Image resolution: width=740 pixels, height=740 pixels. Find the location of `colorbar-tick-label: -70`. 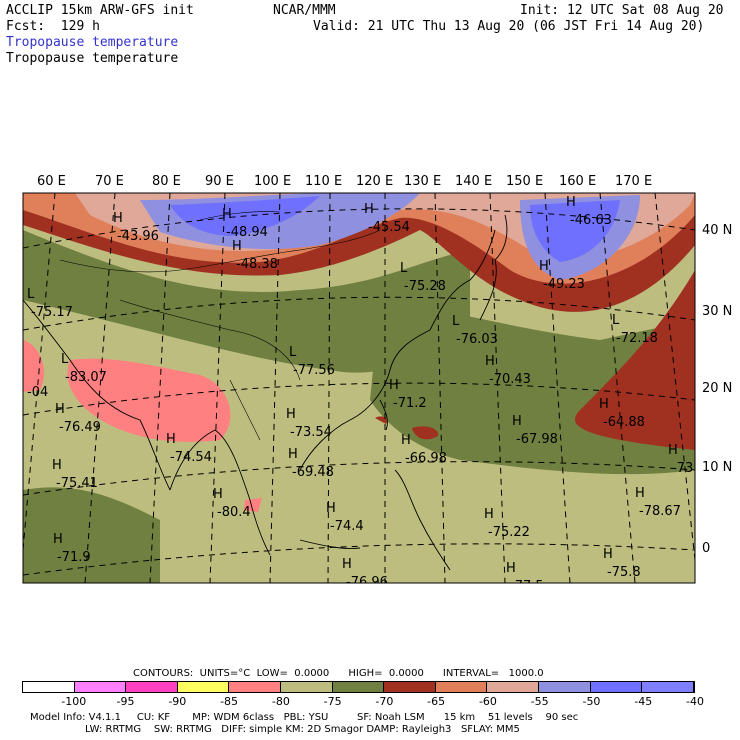

colorbar-tick-label: -70 is located at coordinates (384, 701).